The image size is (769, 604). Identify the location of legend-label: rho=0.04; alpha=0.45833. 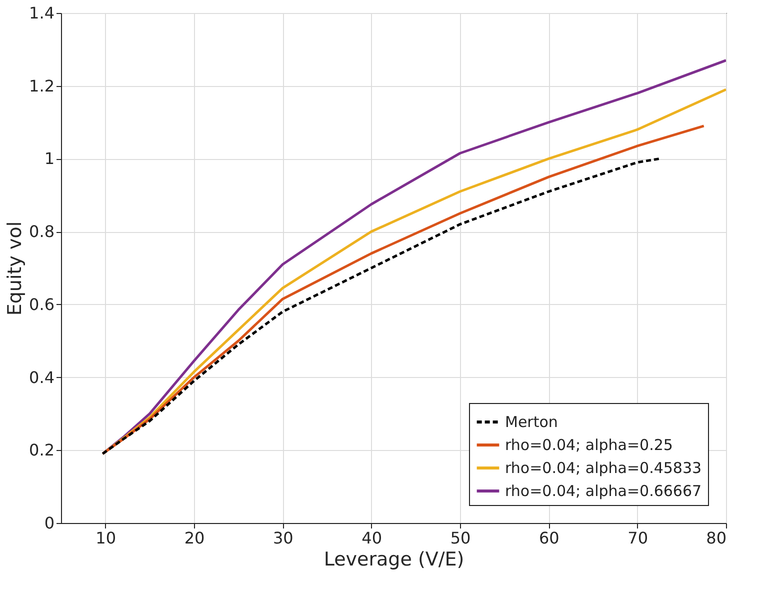
(603, 468).